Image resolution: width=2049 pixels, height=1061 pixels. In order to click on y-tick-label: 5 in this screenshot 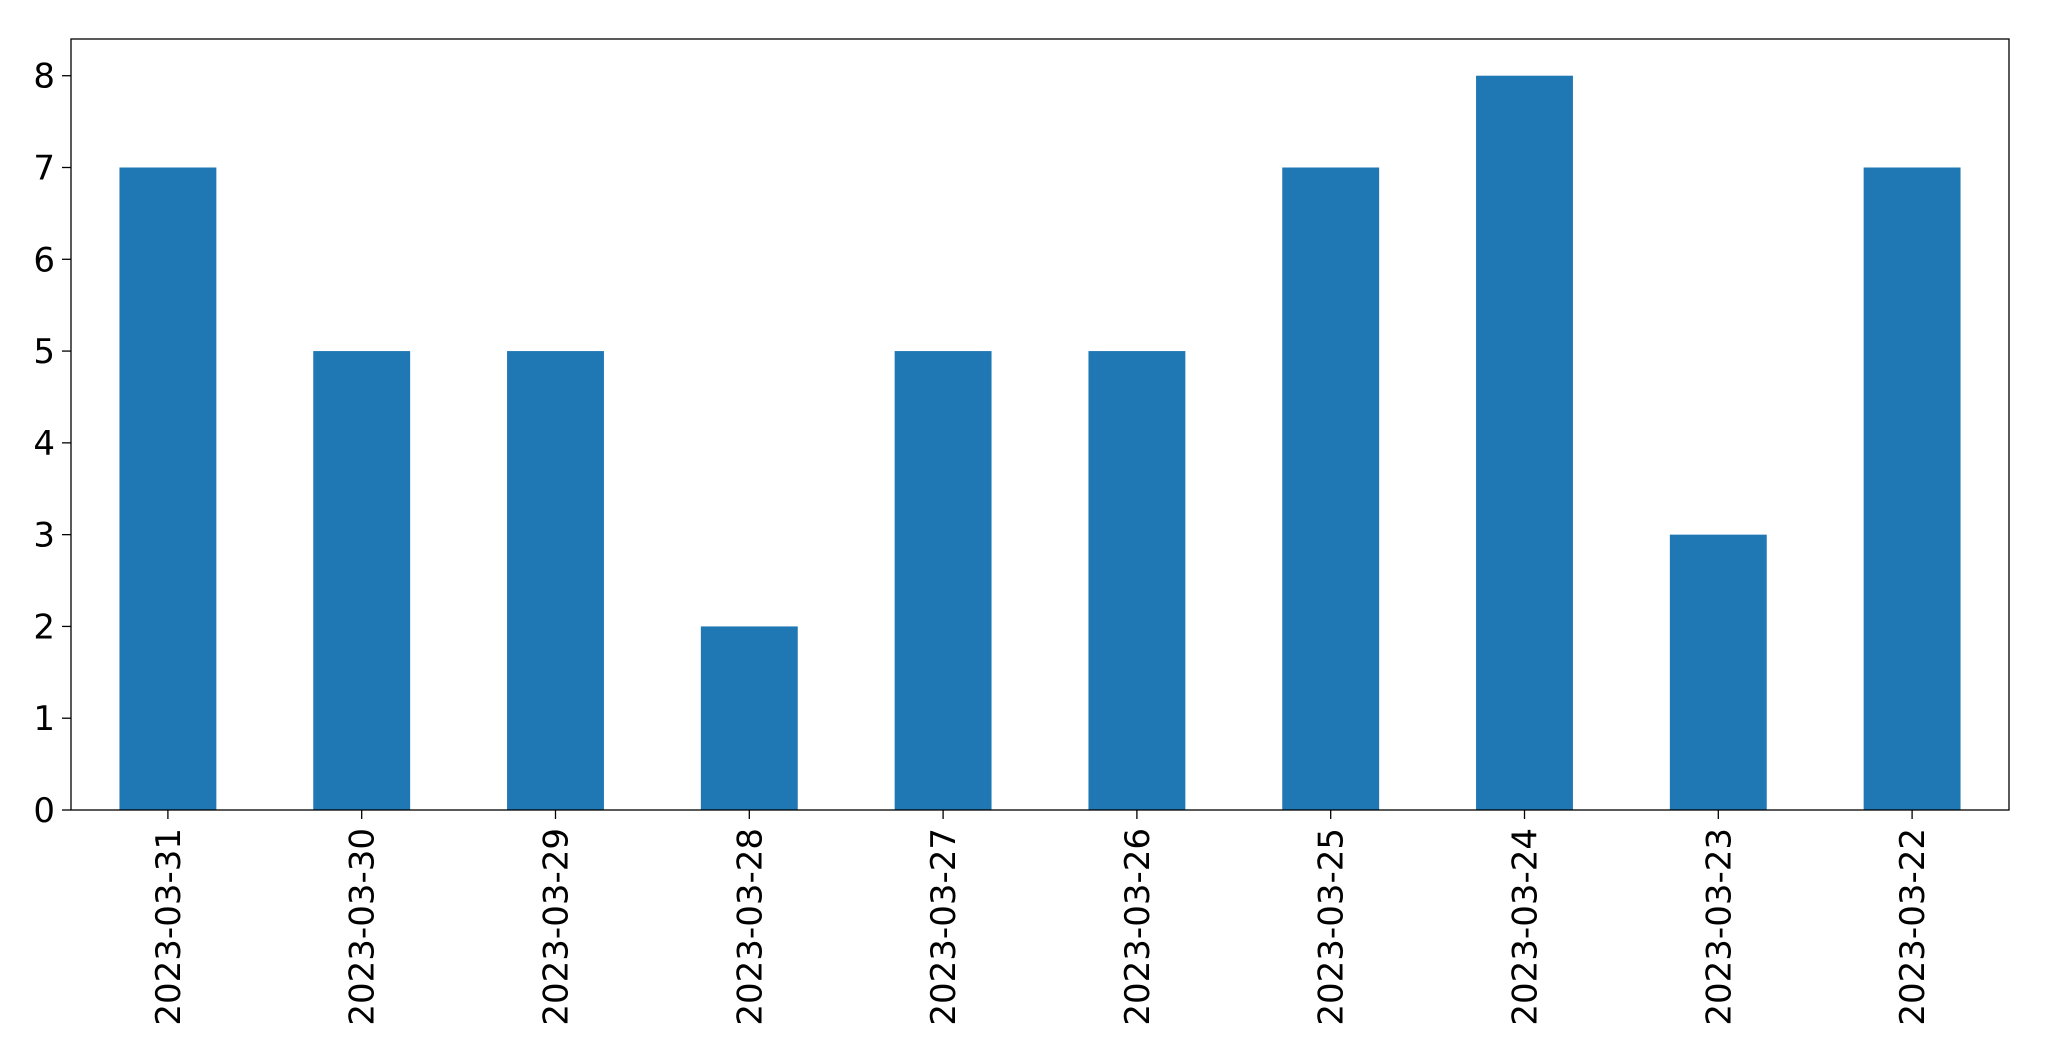, I will do `click(44, 352)`.